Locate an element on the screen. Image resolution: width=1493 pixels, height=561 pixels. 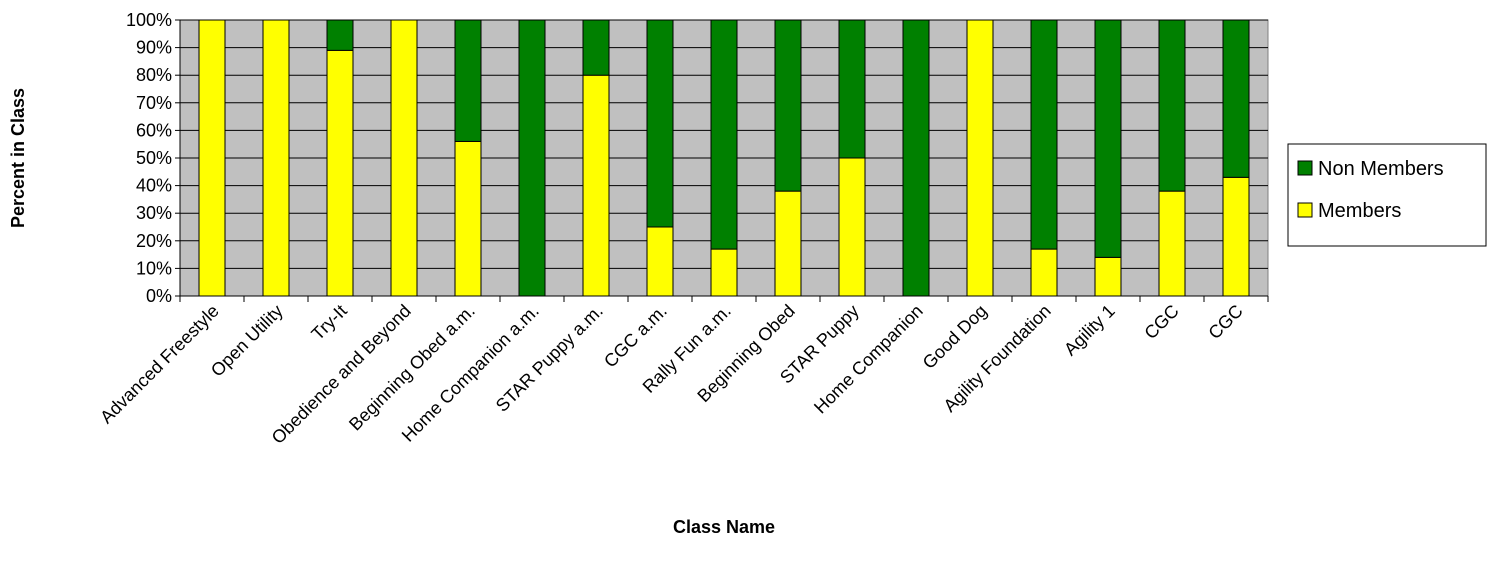
y-tick-label: 90% is located at coordinates (154, 48).